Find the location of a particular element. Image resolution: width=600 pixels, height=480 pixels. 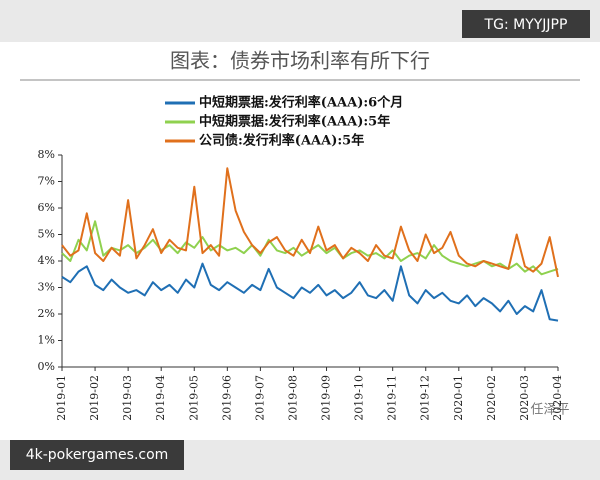

x-tick-label: 2020-03 is located at coordinates (524, 398).